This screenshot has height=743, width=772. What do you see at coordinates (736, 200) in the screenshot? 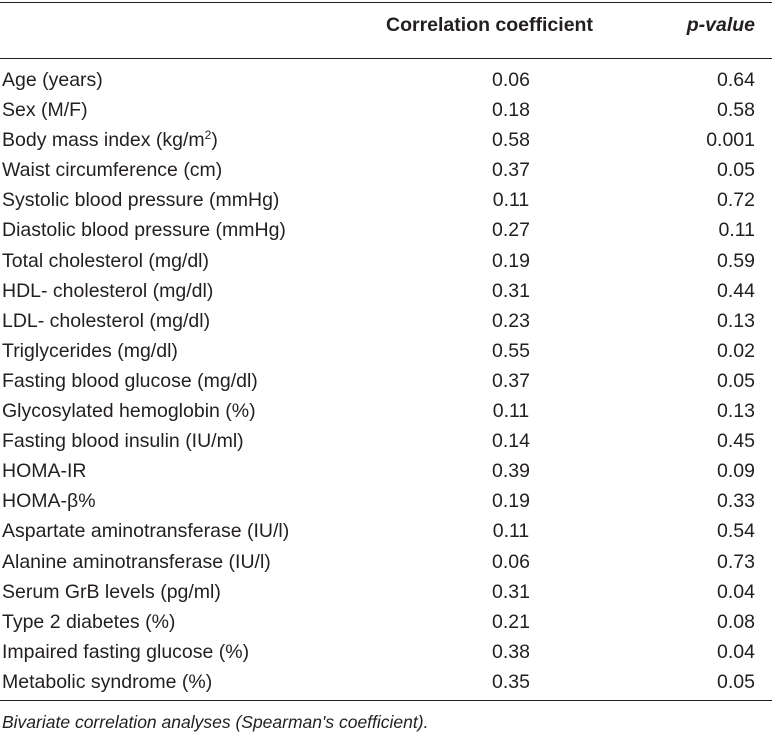
I see `row-p-value: 0.72` at bounding box center [736, 200].